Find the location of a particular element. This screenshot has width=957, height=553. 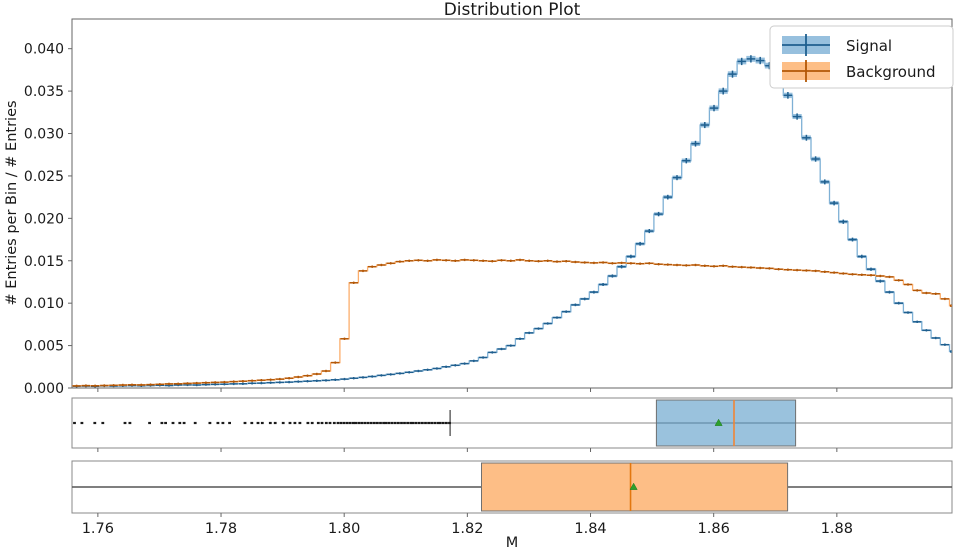

x-tick-label: 1.86 is located at coordinates (714, 529).